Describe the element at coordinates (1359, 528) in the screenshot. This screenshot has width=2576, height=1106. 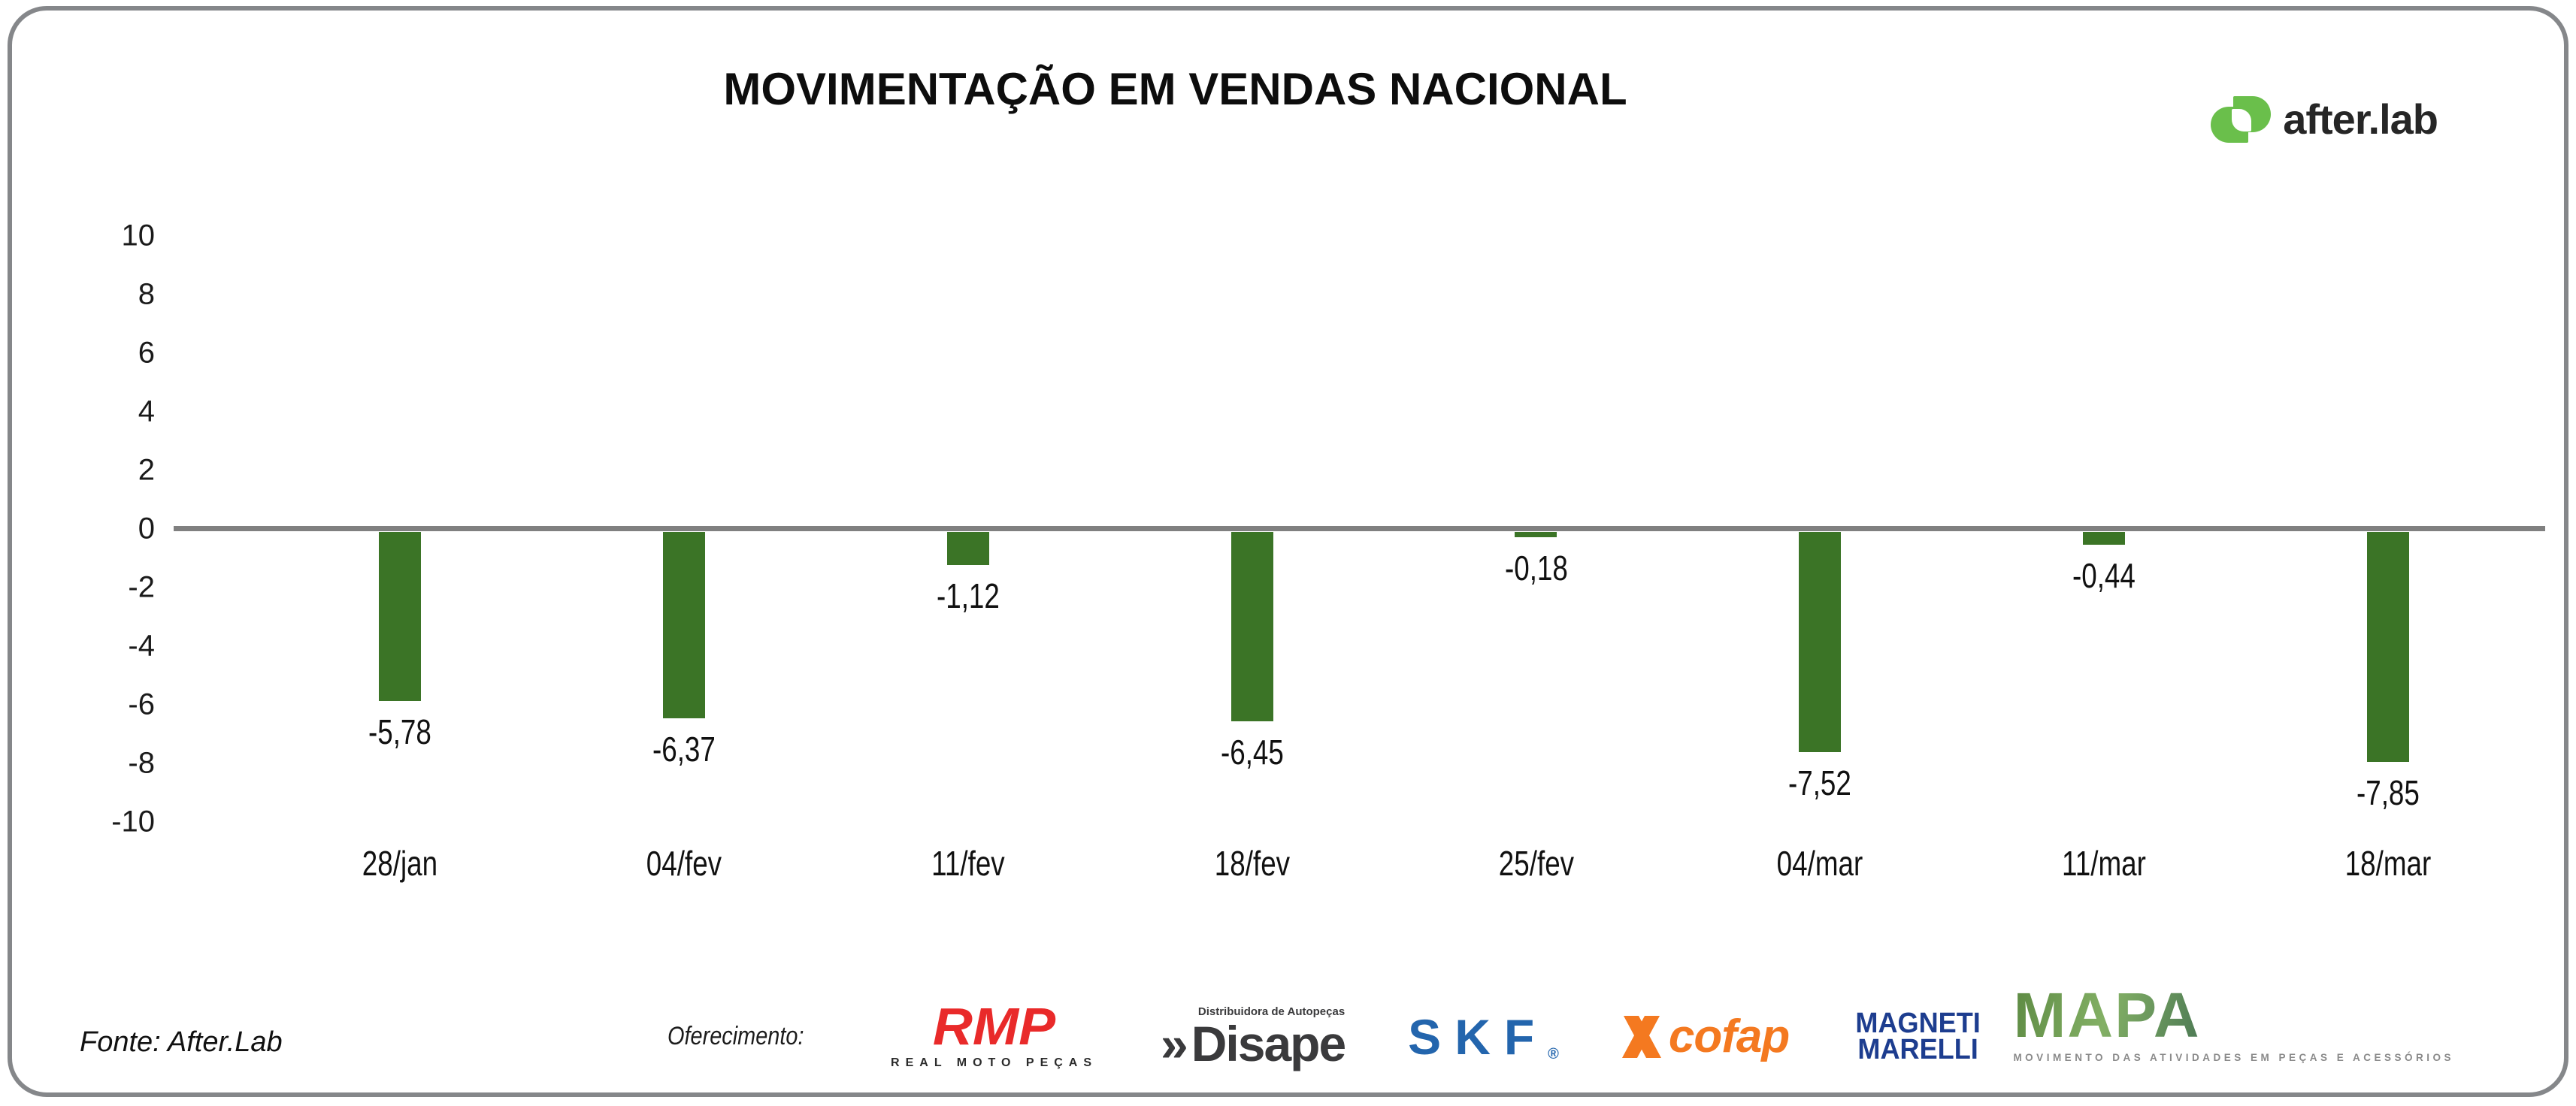
I see `zero-axis-line` at that location.